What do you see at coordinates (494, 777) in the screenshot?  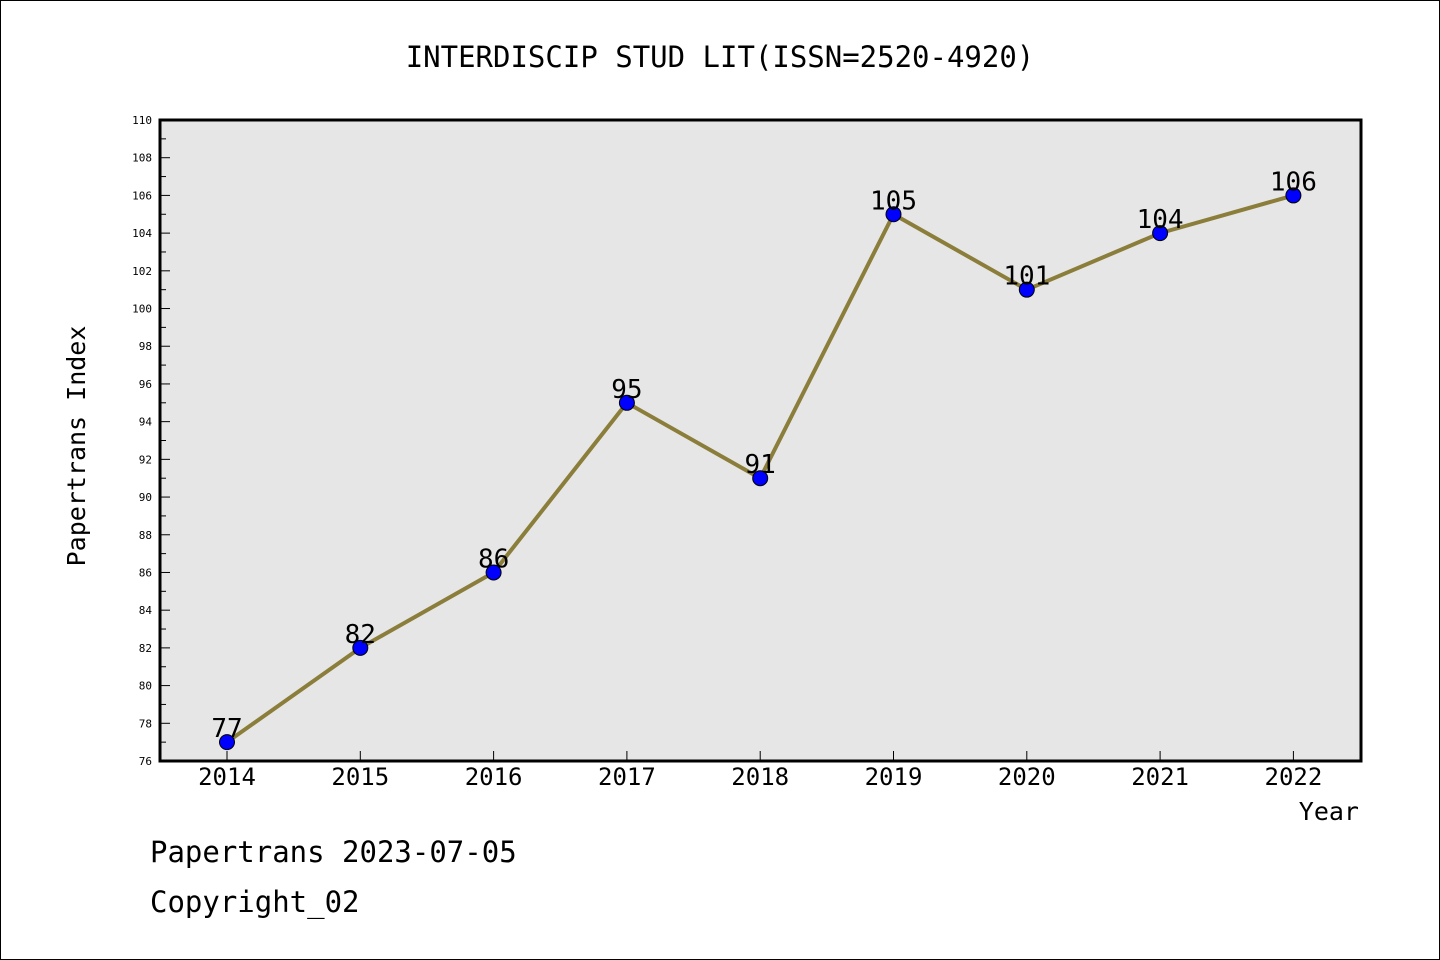 I see `x-tick-label: 2016` at bounding box center [494, 777].